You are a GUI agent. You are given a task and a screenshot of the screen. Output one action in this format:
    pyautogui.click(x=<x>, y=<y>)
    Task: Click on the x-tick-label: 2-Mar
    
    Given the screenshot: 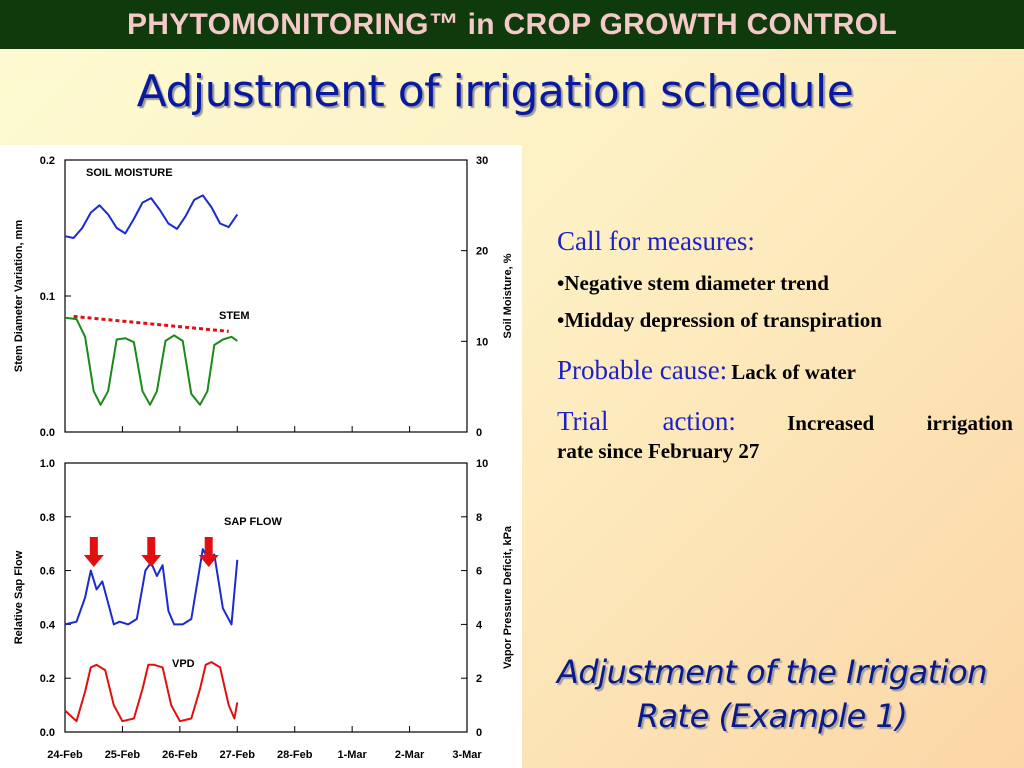 What is the action you would take?
    pyautogui.click(x=410, y=755)
    